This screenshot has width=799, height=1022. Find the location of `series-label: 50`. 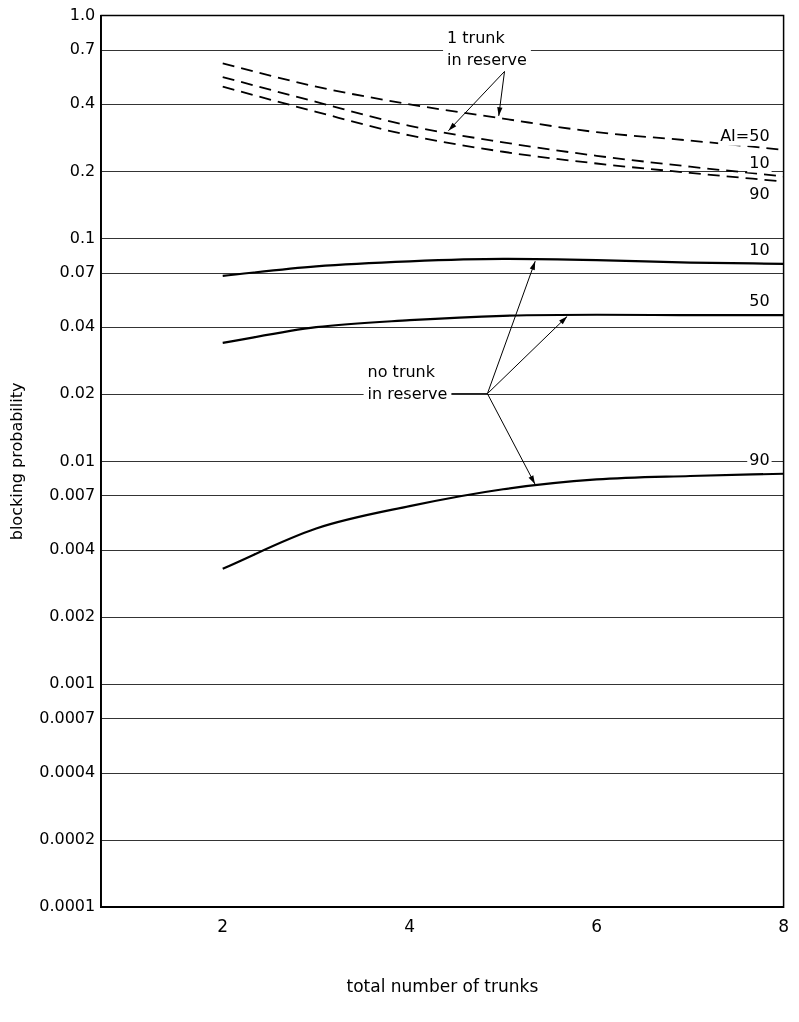

series-label: 50 is located at coordinates (759, 301).